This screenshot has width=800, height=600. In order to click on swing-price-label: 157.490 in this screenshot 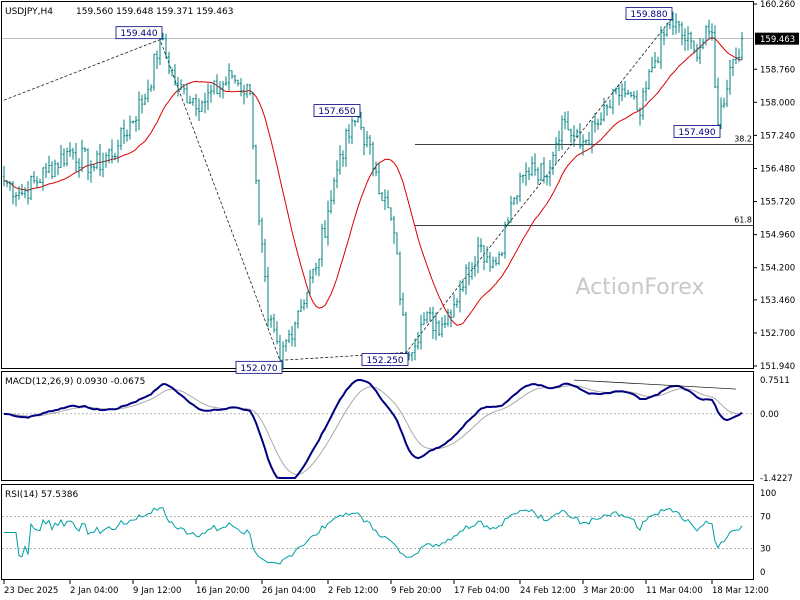, I will do `click(697, 131)`.